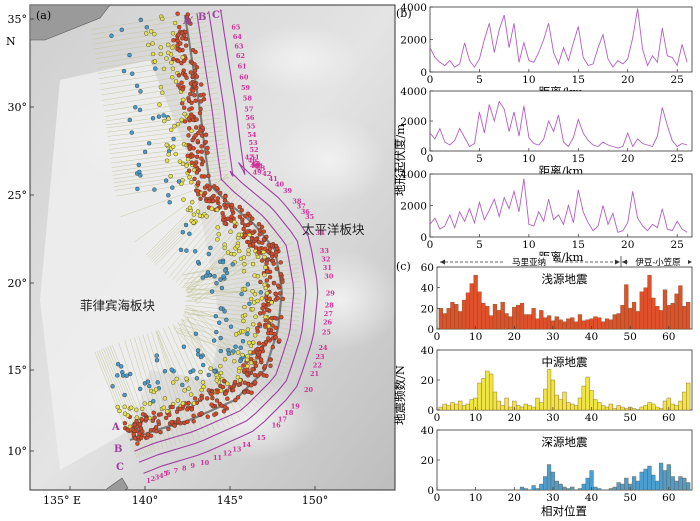 Image resolution: width=700 pixels, height=521 pixels. Describe the element at coordinates (413, 207) in the screenshot. I see `y-tick-label: 2000` at that location.